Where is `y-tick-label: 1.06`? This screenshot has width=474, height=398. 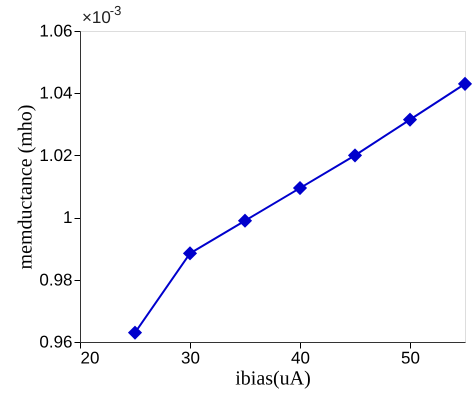 y-tick-label: 1.06 is located at coordinates (55, 31).